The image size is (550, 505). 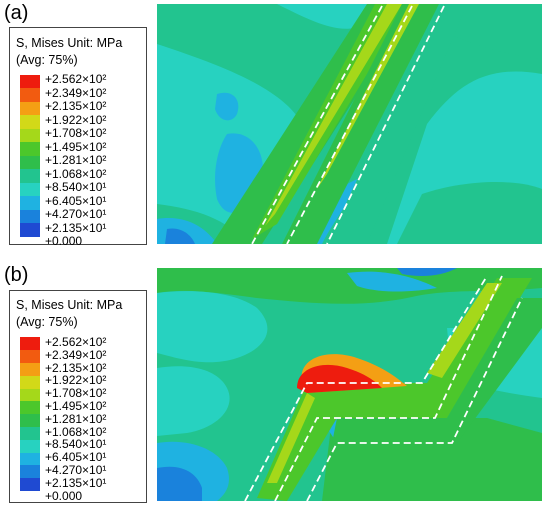 I want to click on panel-a-label: (a), so click(x=16, y=13).